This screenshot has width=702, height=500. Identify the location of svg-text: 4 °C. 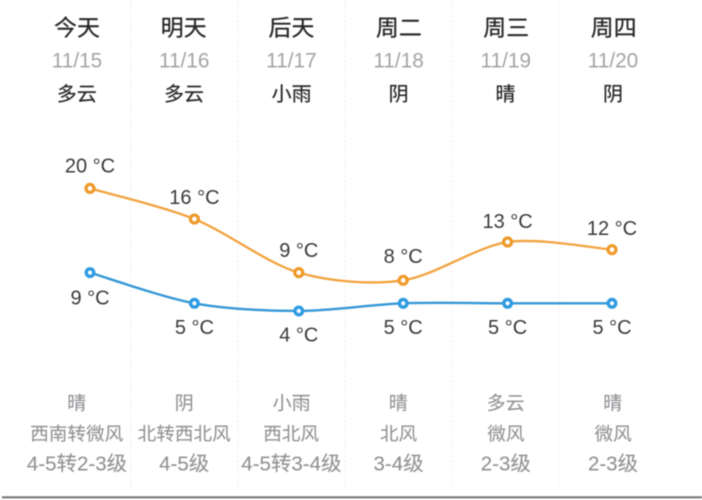
(298, 336).